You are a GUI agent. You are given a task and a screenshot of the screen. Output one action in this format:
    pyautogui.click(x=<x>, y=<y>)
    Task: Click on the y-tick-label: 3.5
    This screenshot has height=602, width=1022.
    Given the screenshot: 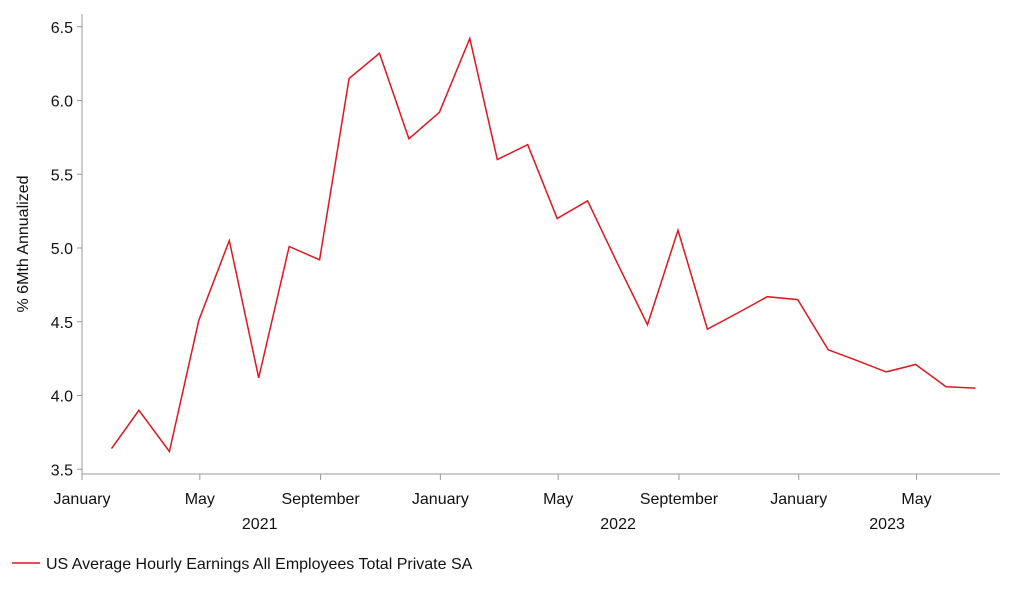 What is the action you would take?
    pyautogui.click(x=62, y=470)
    